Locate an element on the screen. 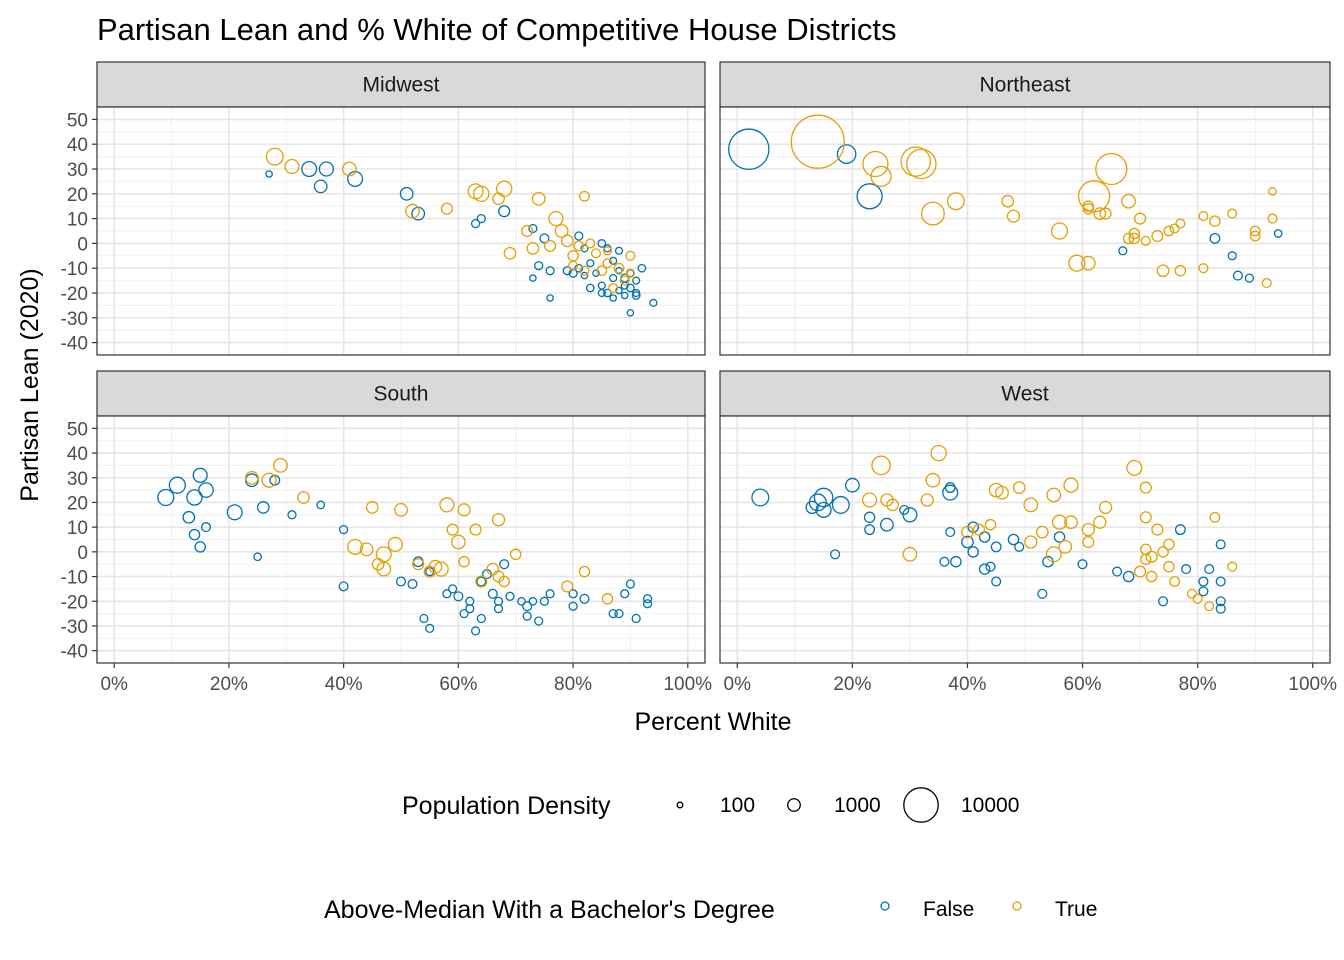 This screenshot has height=960, width=1344. x-tick-label: 60% is located at coordinates (1083, 684).